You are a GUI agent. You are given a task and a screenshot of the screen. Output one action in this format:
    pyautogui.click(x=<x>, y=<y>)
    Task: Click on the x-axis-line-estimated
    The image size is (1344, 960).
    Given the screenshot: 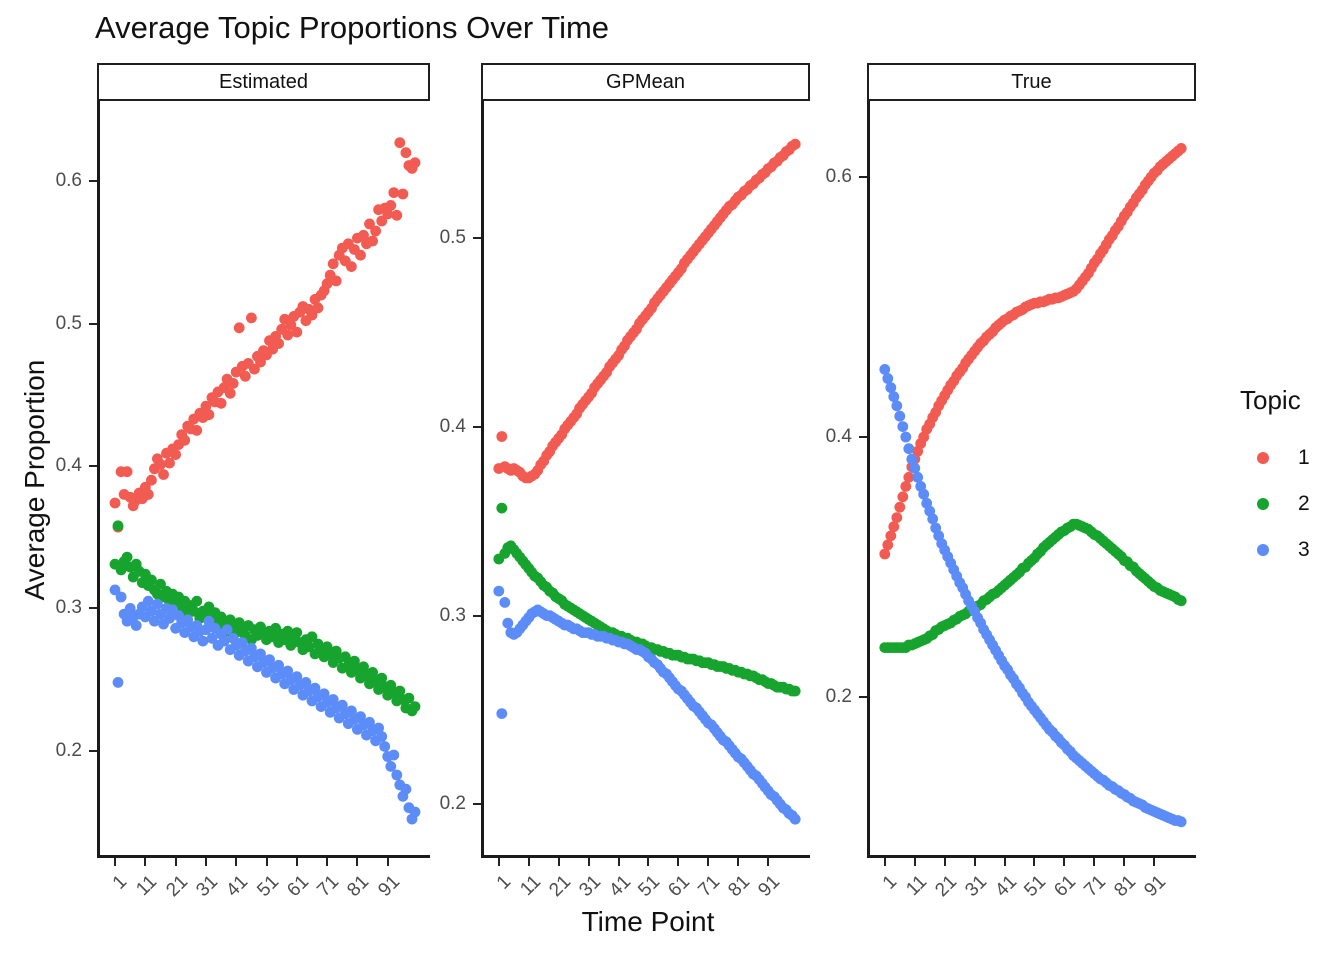 What is the action you would take?
    pyautogui.click(x=263, y=856)
    